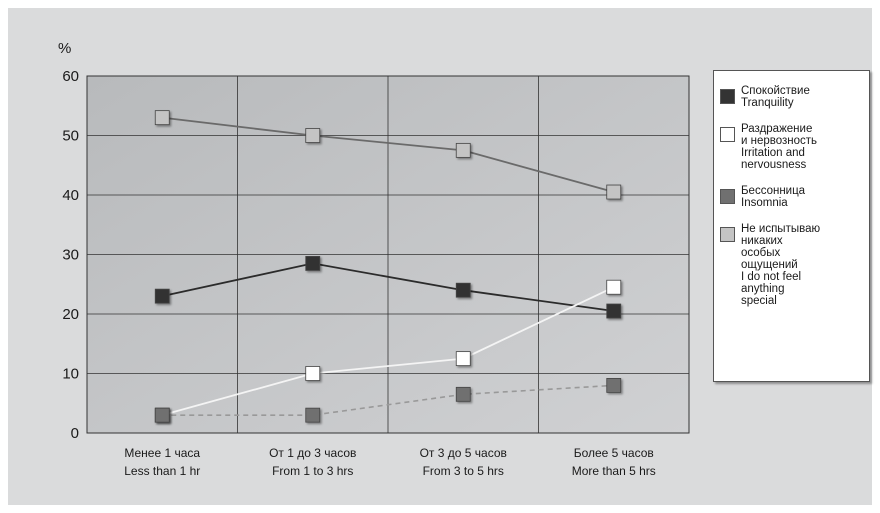  I want to click on x-category-label: Менее 1 часа Less than 1 hr, so click(162, 462).